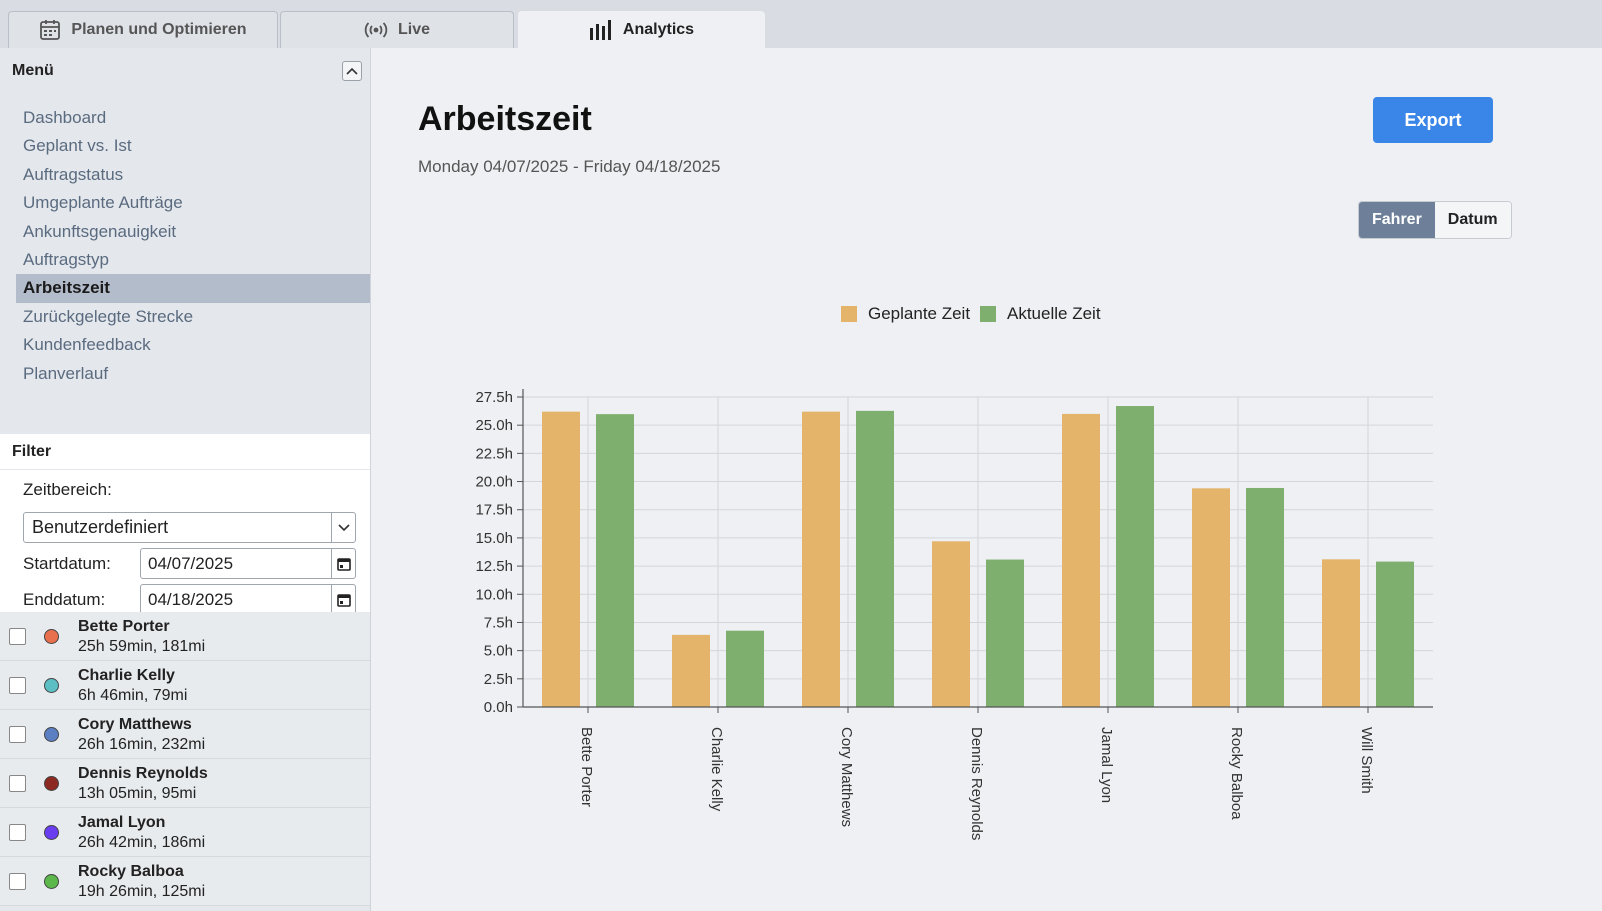 This screenshot has width=1602, height=911. Describe the element at coordinates (142, 891) in the screenshot. I see `driver-stats: 19h 26min, 125mi` at that location.